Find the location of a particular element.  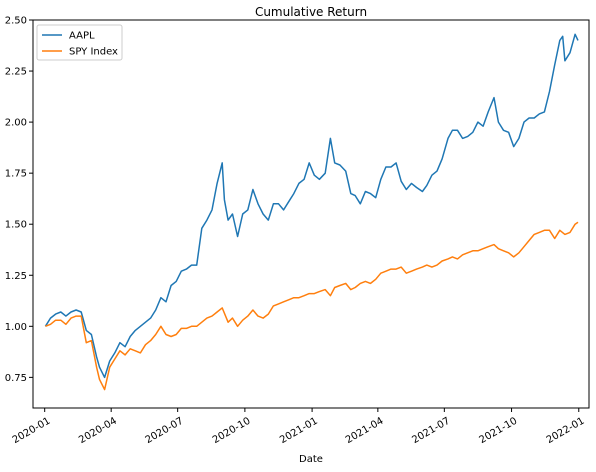

y-tick-label: 1.75 is located at coordinates (16, 174).